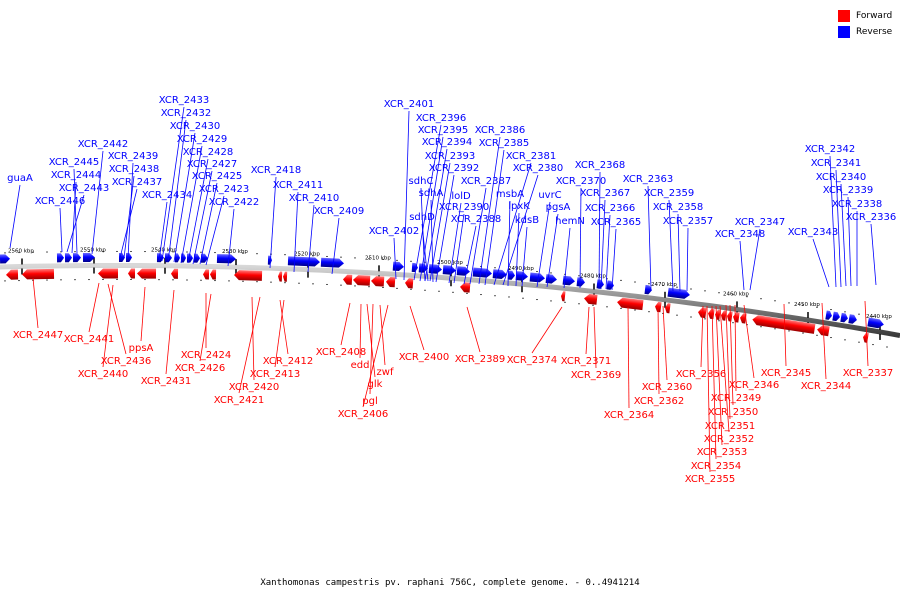 This screenshot has height=604, width=900. I want to click on gene-label-group: XCR_2359, so click(669, 240).